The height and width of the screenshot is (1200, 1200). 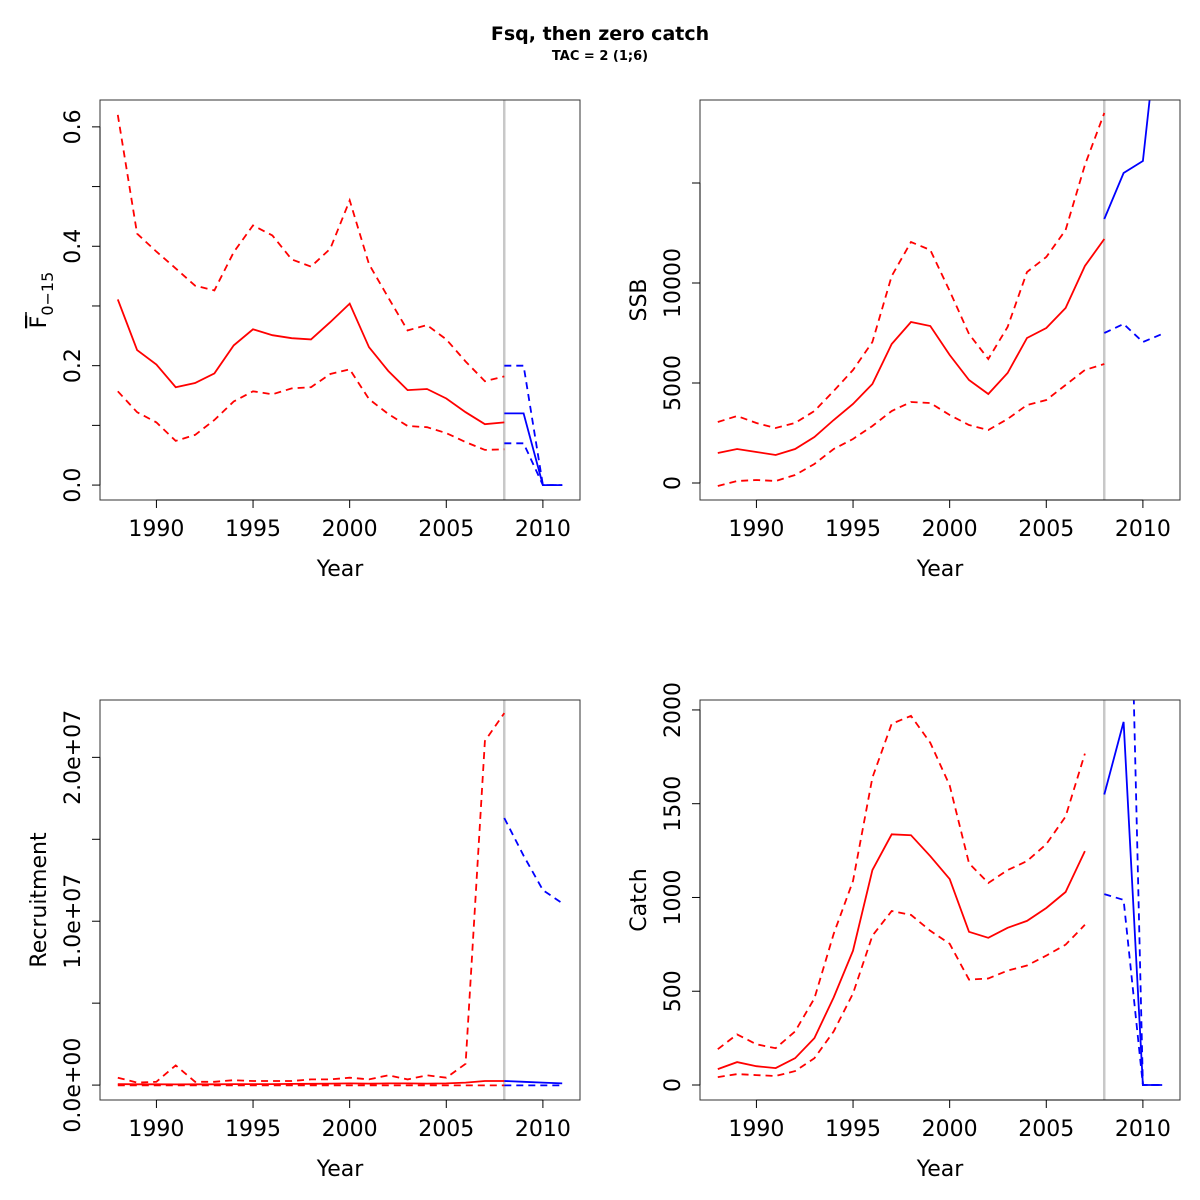 I want to click on y-axis-label: SSB, so click(x=639, y=299).